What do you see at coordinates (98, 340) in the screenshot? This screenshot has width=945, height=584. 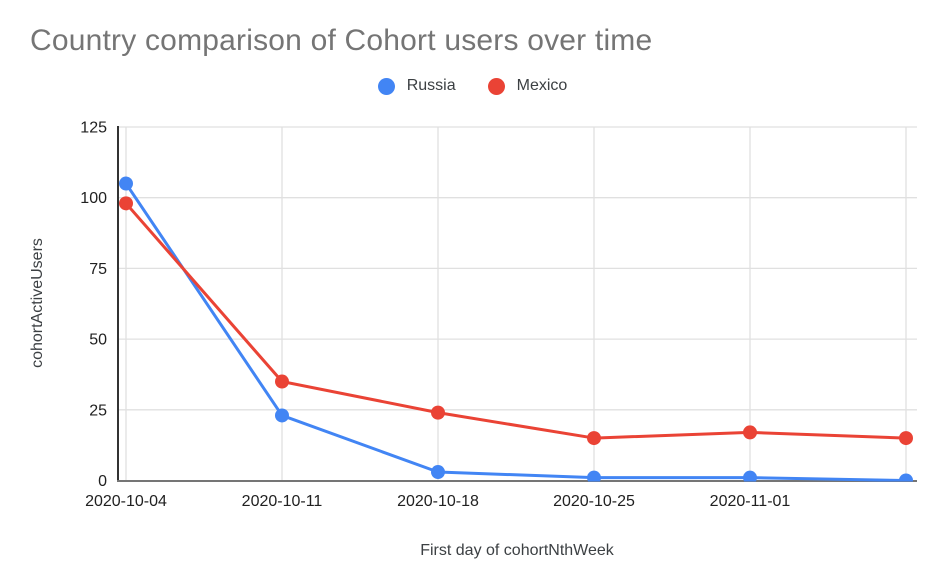 I see `y-tick-label: 50` at bounding box center [98, 340].